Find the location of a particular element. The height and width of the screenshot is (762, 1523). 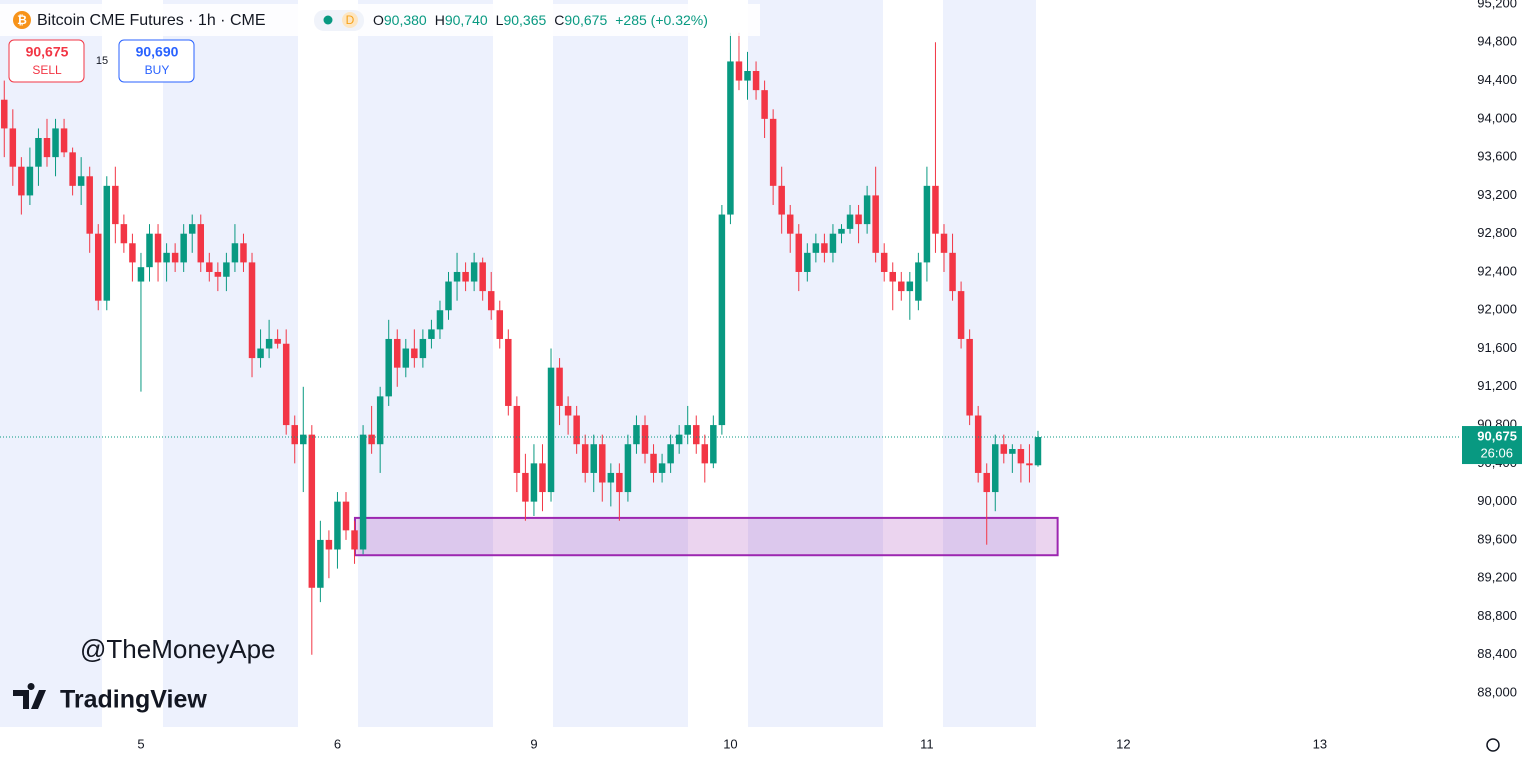

ohlc-key: H is located at coordinates (440, 20).